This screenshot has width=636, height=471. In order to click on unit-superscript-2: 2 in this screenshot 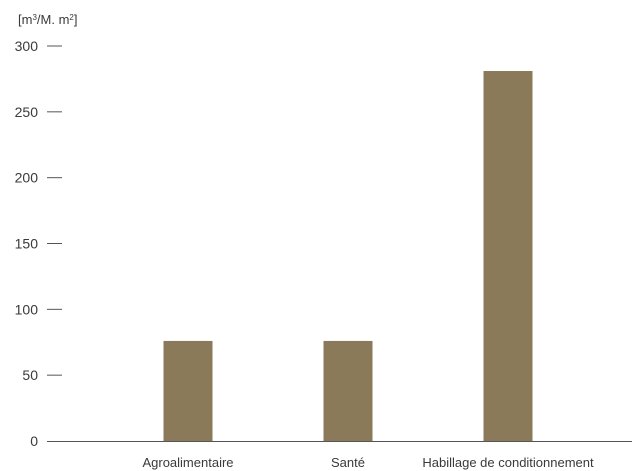, I will do `click(71, 17)`.